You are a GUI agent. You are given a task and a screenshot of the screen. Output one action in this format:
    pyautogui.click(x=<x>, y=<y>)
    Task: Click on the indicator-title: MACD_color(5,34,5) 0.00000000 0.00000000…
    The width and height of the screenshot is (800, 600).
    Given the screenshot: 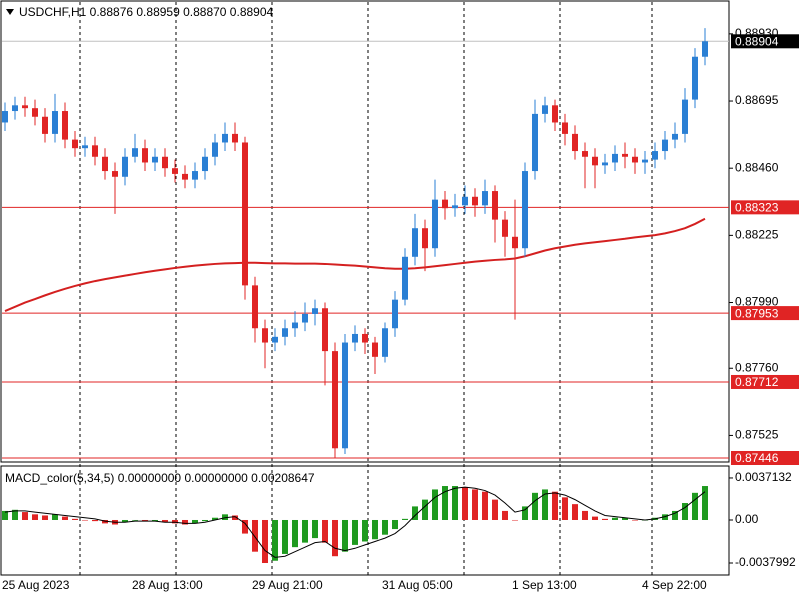 What is the action you would take?
    pyautogui.click(x=160, y=478)
    